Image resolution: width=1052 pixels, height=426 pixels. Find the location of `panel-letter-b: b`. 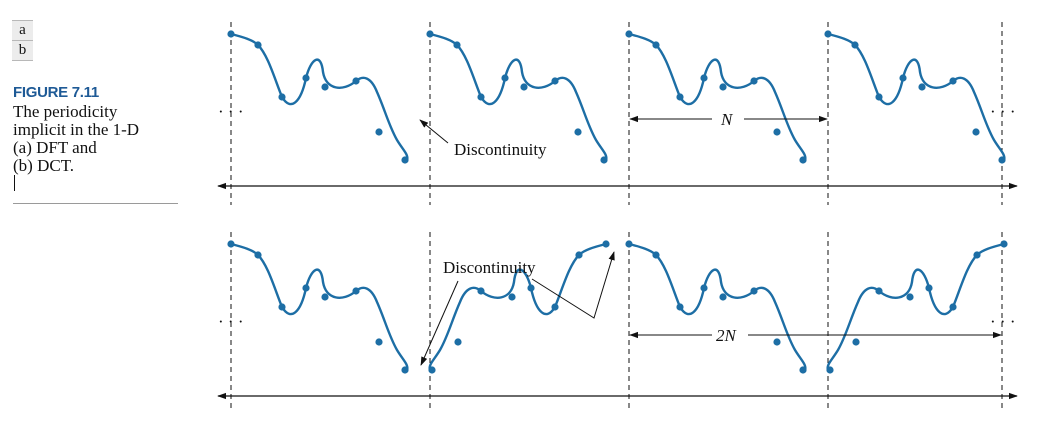

panel-letter-b: b is located at coordinates (22, 50).